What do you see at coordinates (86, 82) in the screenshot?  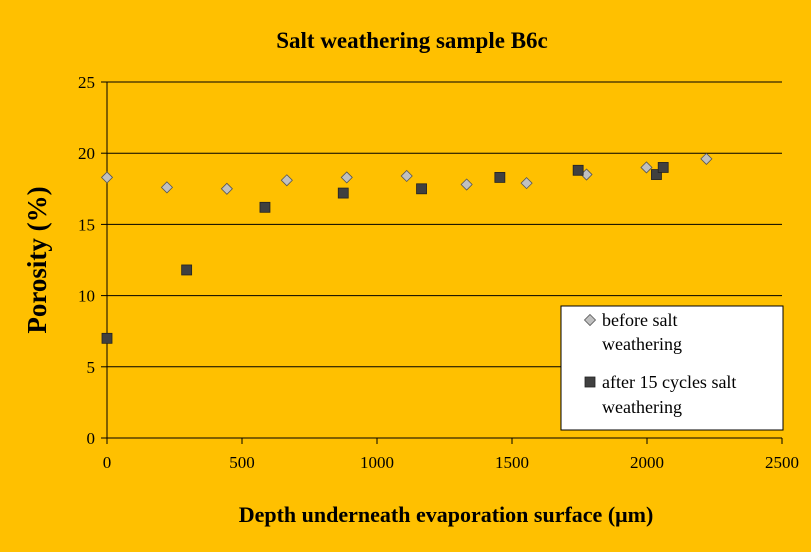 I see `y-tick-label: 25` at bounding box center [86, 82].